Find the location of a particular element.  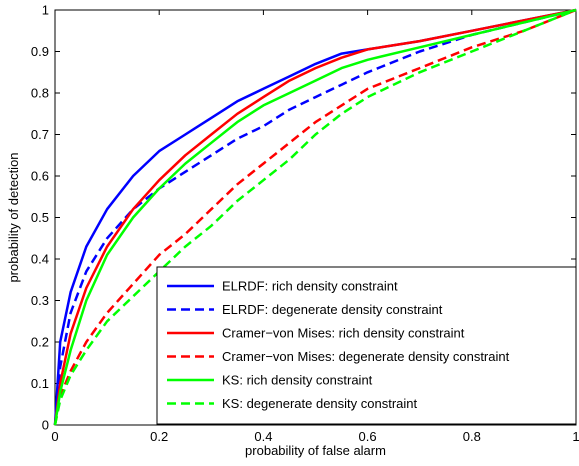

y-tick-label: 1 is located at coordinates (45, 10).